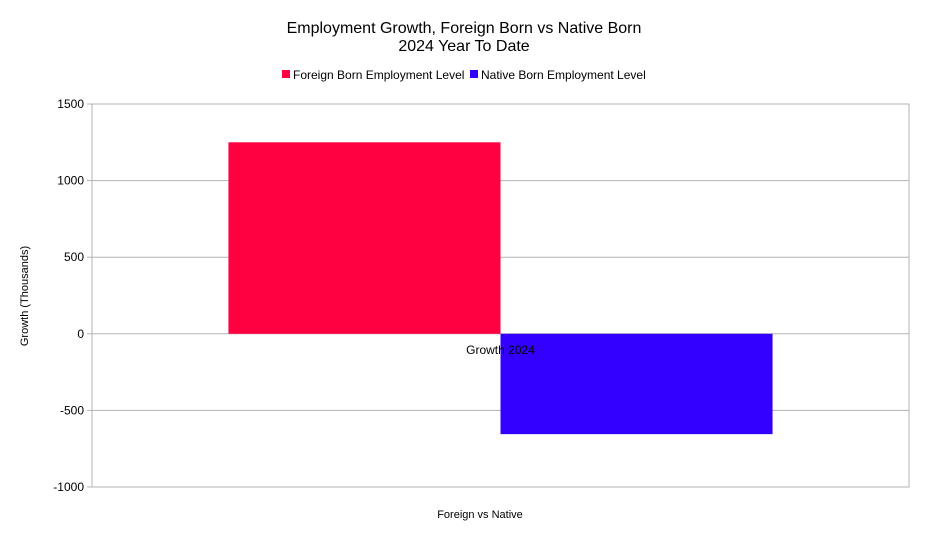  I want to click on y-tick-label: 1500, so click(70, 104).